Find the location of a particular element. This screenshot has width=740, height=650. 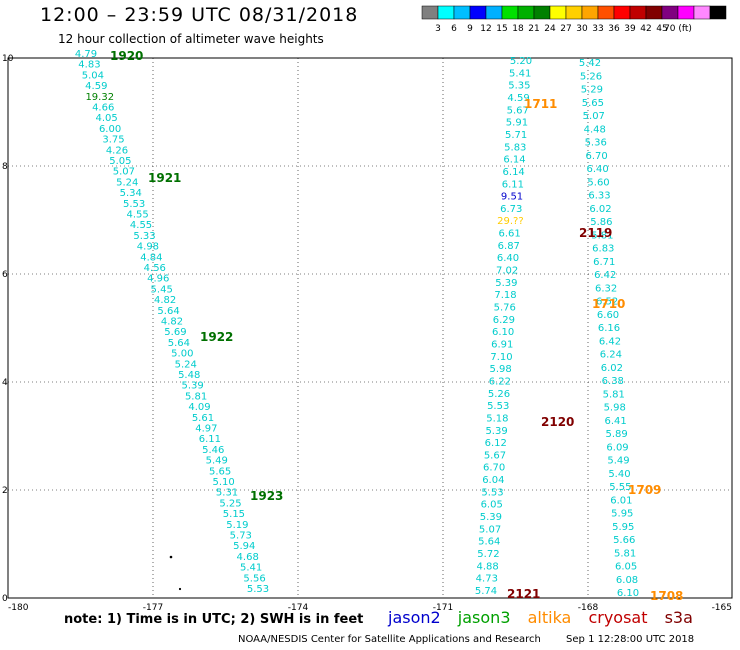

swh-value: 6.01 is located at coordinates (621, 500).